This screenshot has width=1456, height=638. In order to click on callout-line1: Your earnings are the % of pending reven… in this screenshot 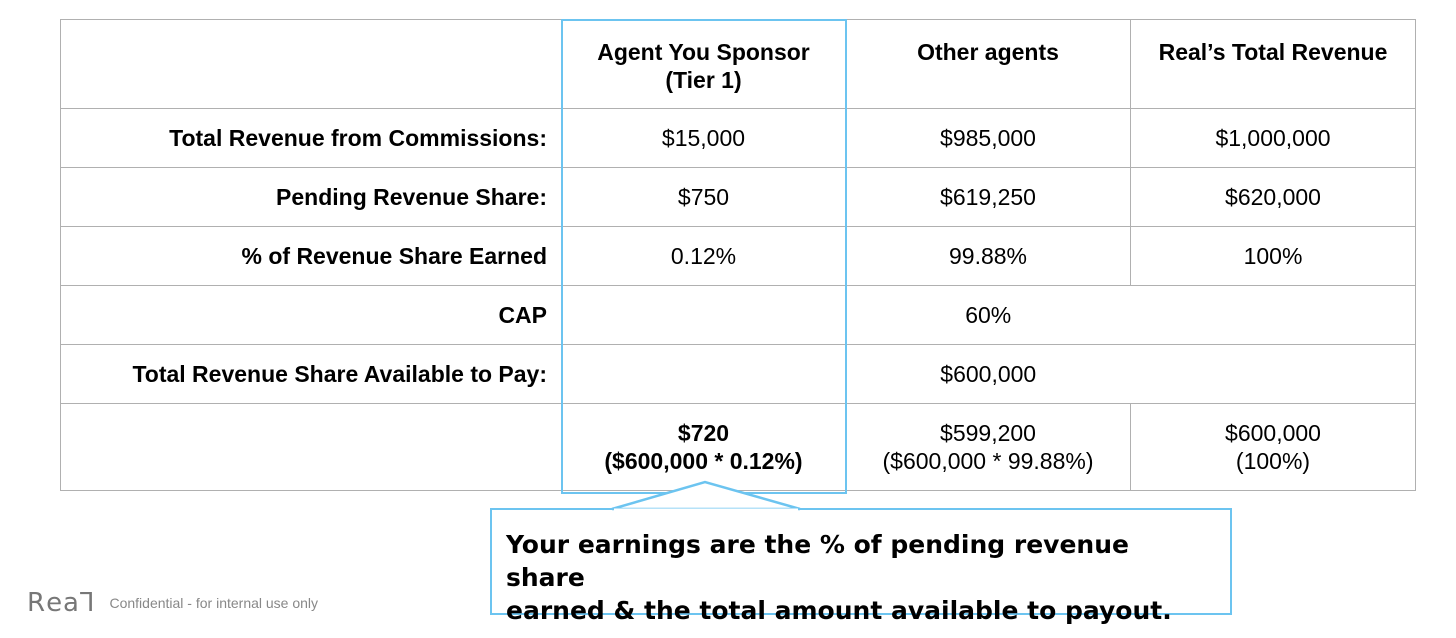, I will do `click(817, 561)`.